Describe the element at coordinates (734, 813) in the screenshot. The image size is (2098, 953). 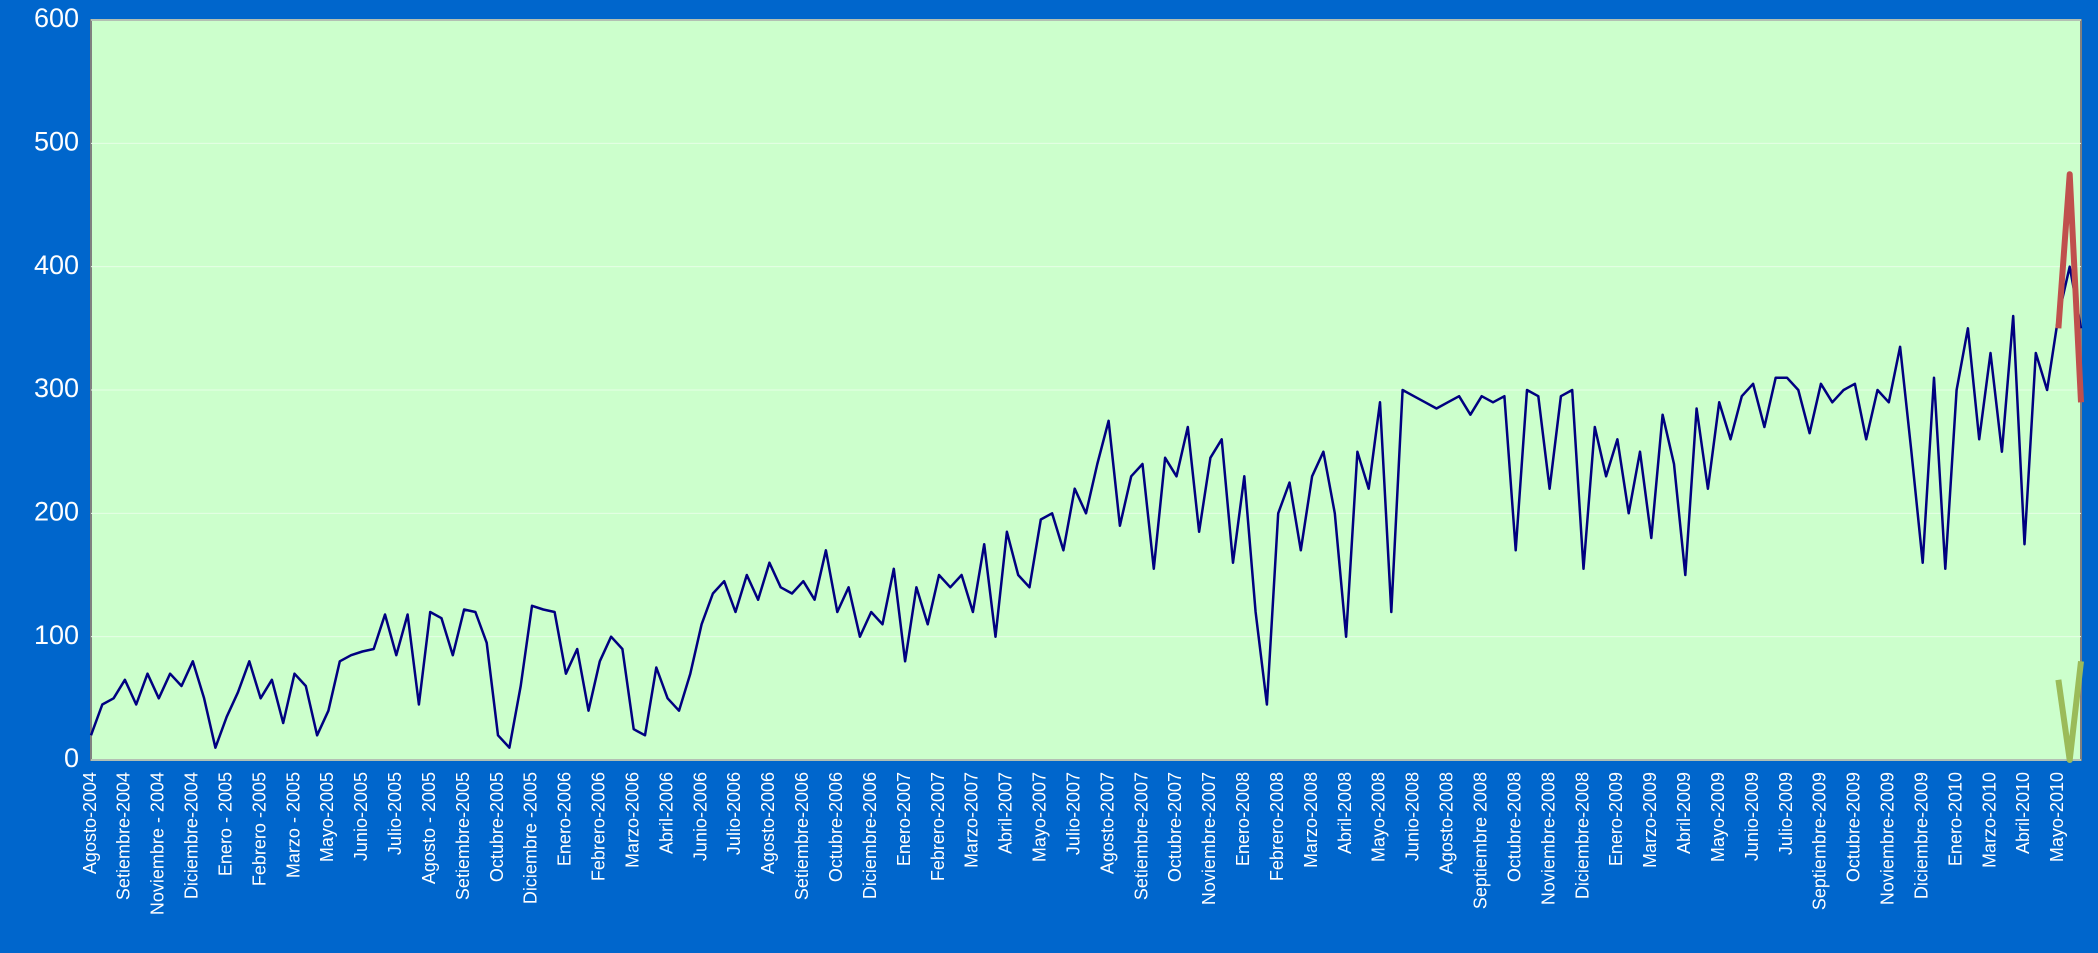
I see `x-tick-label: Julio-2006` at that location.